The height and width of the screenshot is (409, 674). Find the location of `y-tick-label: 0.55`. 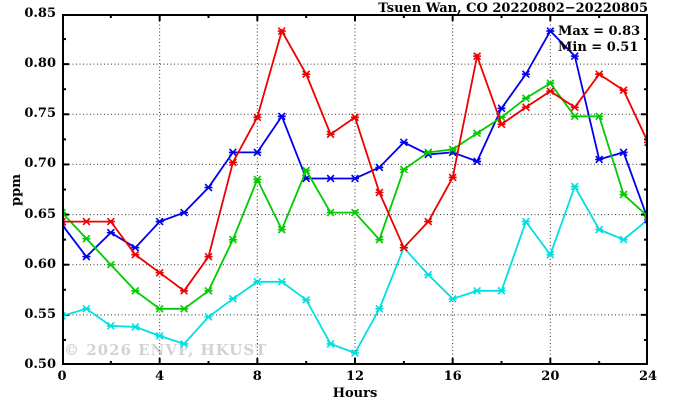

y-tick-label: 0.55 is located at coordinates (40, 314).